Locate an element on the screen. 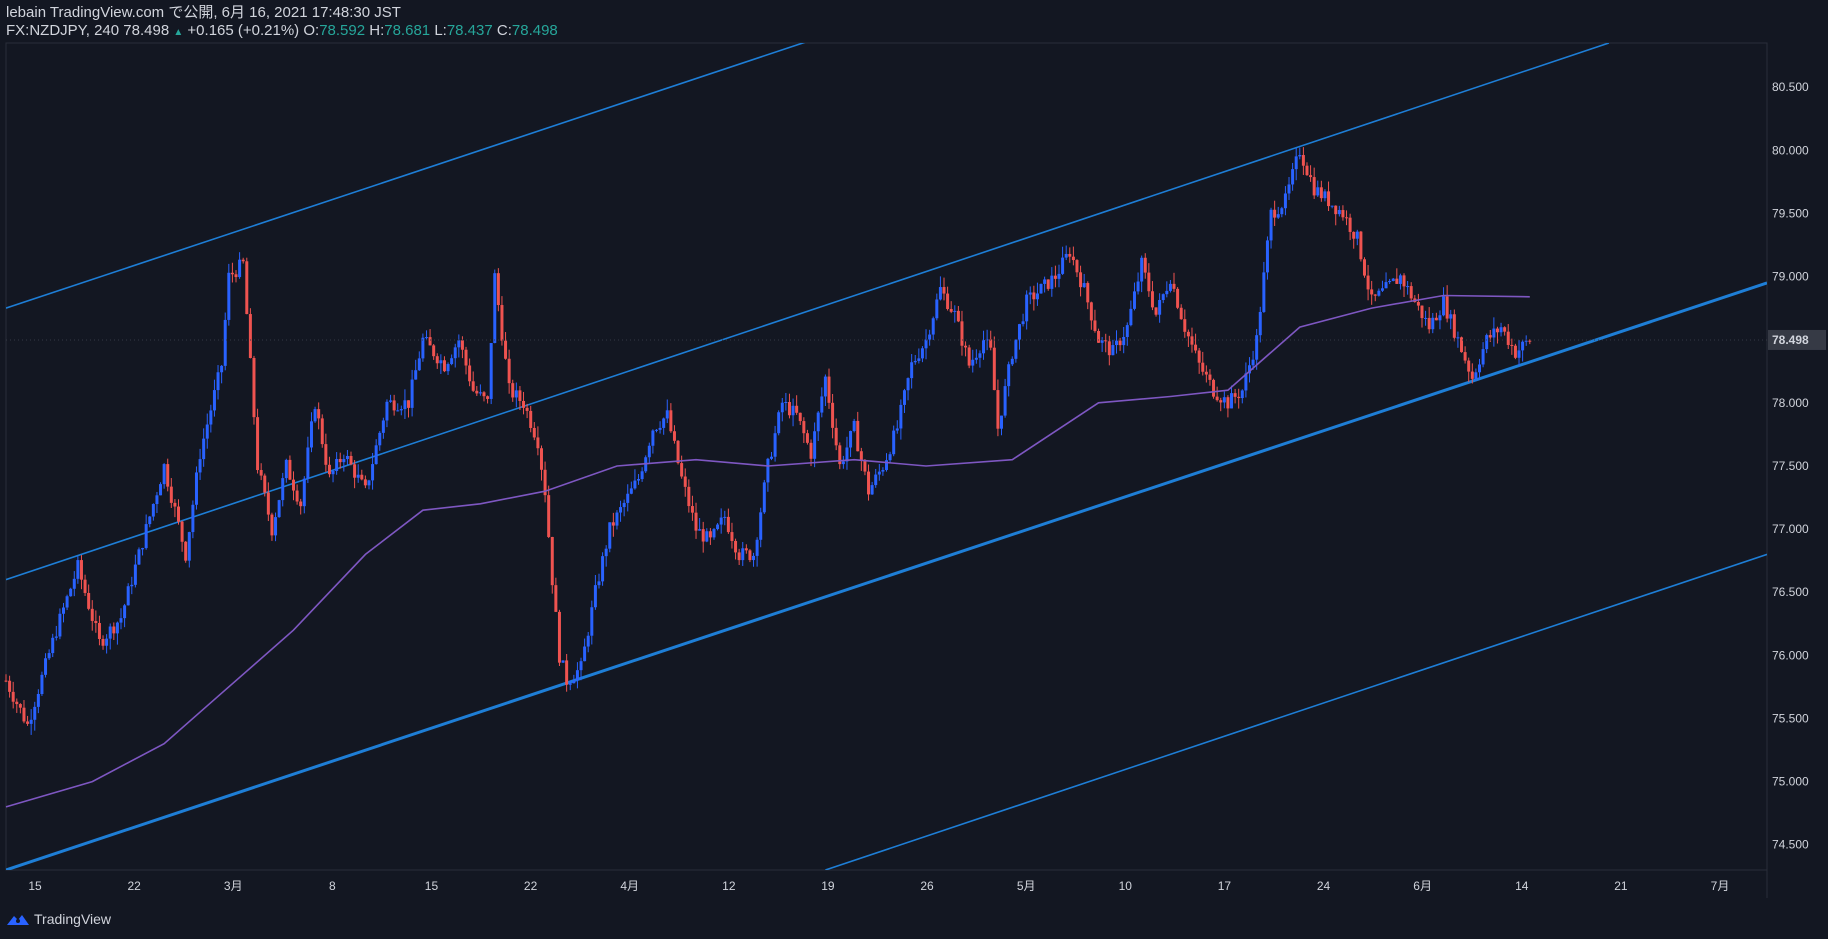 Image resolution: width=1828 pixels, height=939 pixels. price-tick-label: 75.500 is located at coordinates (1790, 718).